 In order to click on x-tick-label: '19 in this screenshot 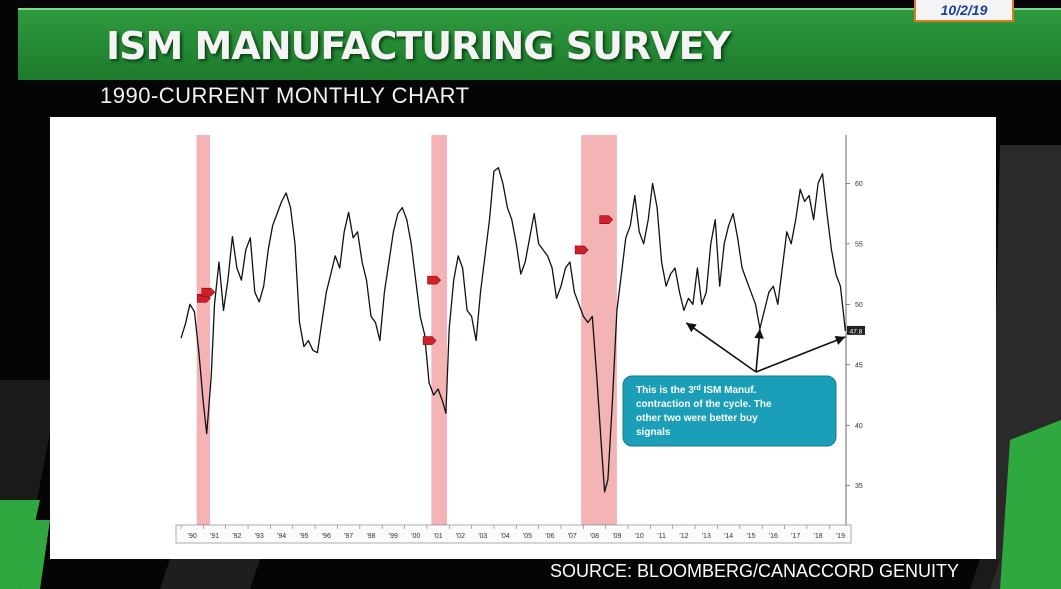, I will do `click(840, 536)`.